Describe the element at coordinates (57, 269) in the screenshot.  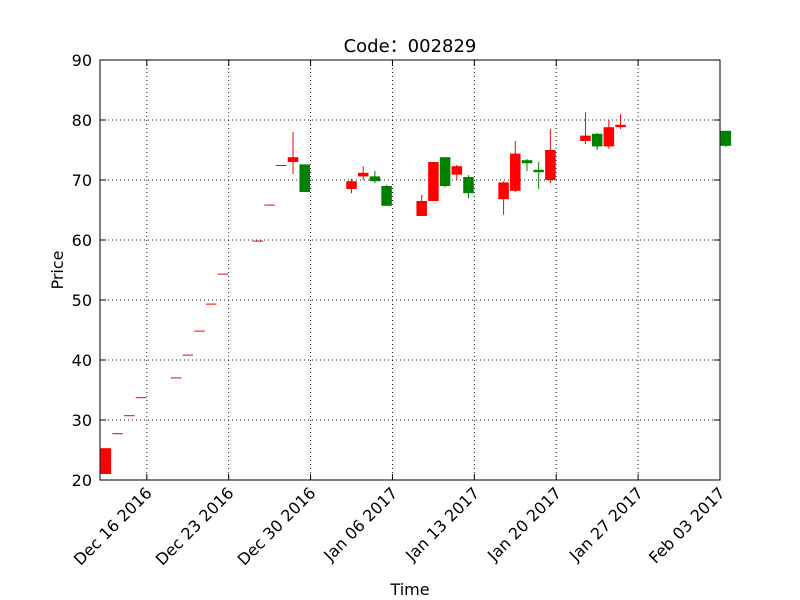
I see `y-axis-label: Price` at that location.